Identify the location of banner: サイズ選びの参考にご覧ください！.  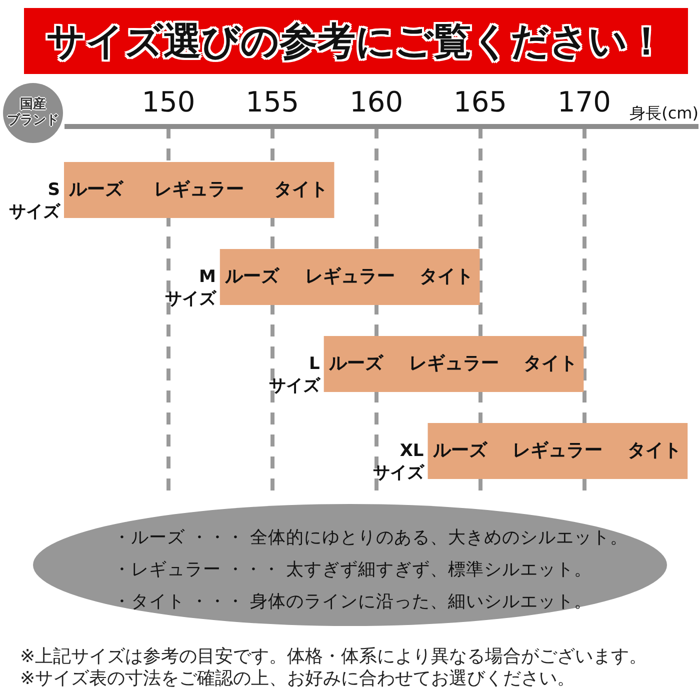
(356, 41).